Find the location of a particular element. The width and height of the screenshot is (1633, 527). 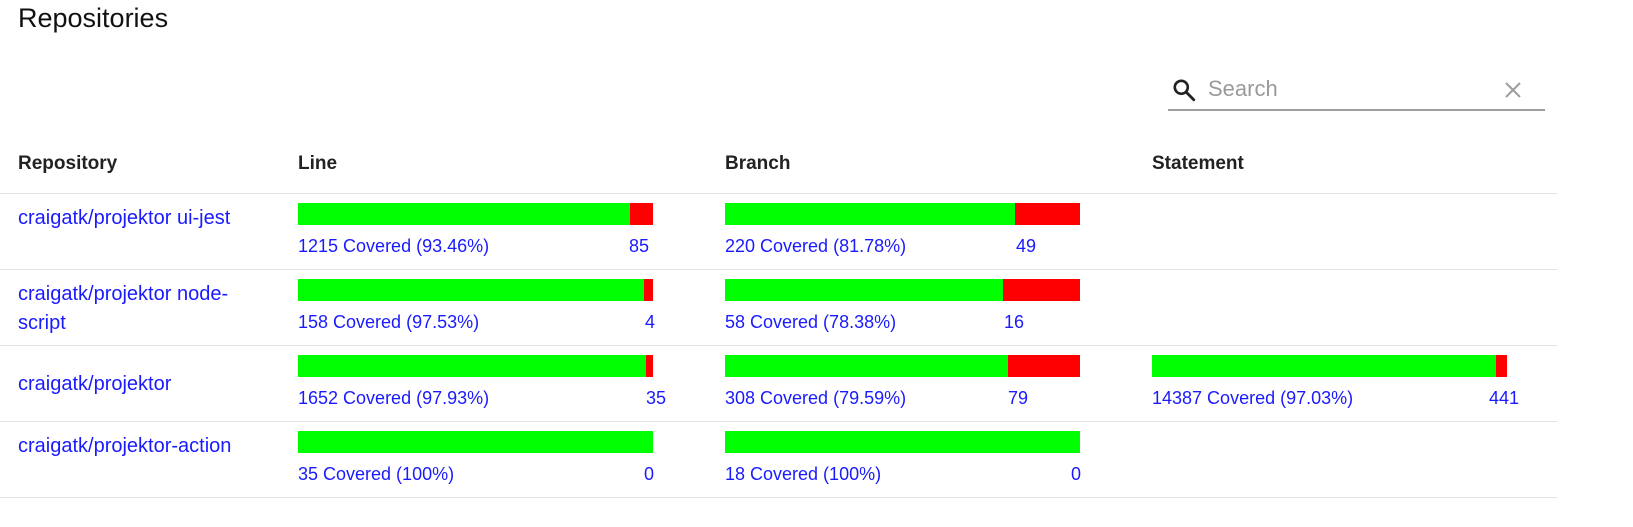

uncovered-count-label: 16 is located at coordinates (1014, 322).